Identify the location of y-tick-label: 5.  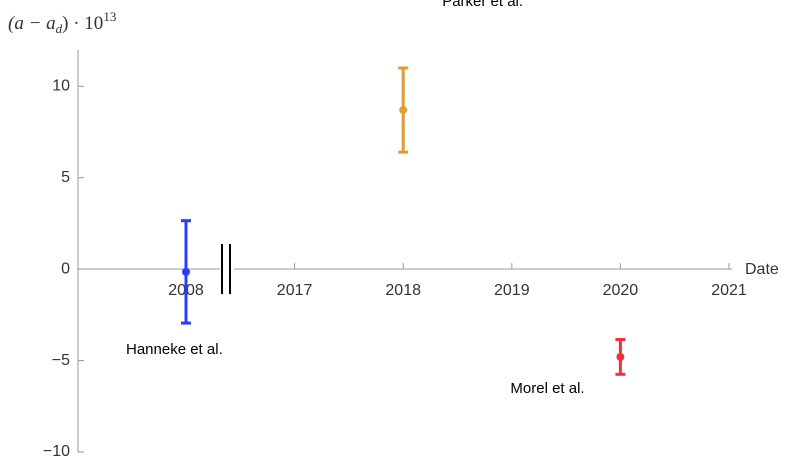
(65, 177).